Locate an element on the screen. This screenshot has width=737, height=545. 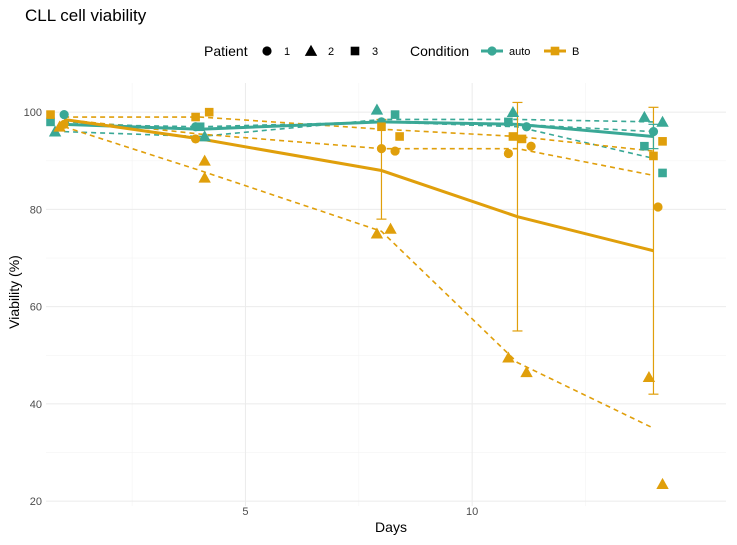
y-tick-label: 40 is located at coordinates (36, 405).